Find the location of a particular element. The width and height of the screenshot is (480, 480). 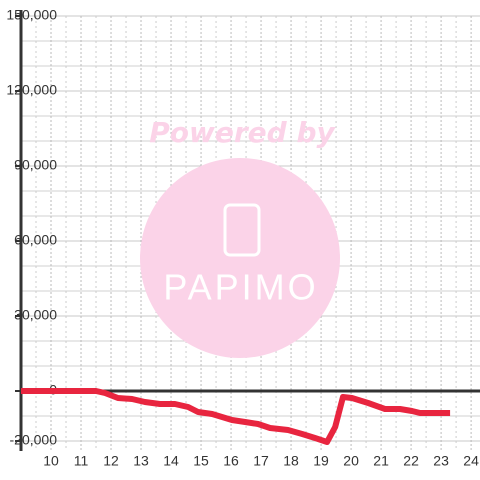

y-tick-label: 30,000 is located at coordinates (35, 315).